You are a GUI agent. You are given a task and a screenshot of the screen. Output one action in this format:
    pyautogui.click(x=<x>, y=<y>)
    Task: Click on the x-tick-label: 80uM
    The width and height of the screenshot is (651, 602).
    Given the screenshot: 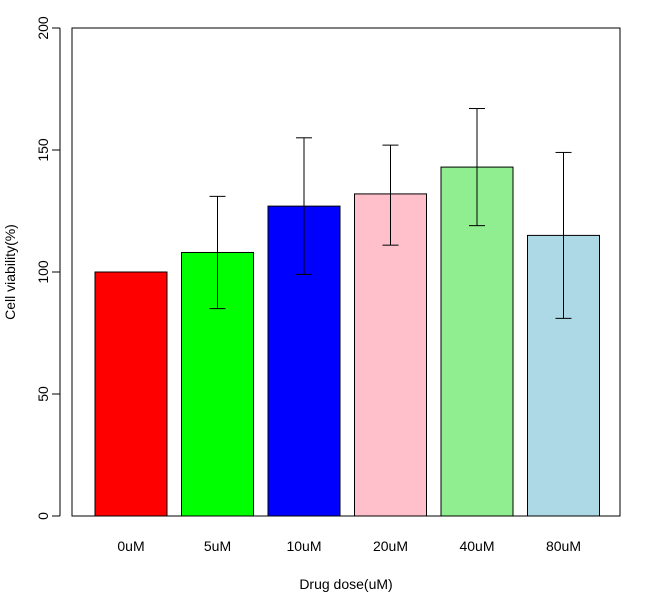 What is the action you would take?
    pyautogui.click(x=563, y=546)
    